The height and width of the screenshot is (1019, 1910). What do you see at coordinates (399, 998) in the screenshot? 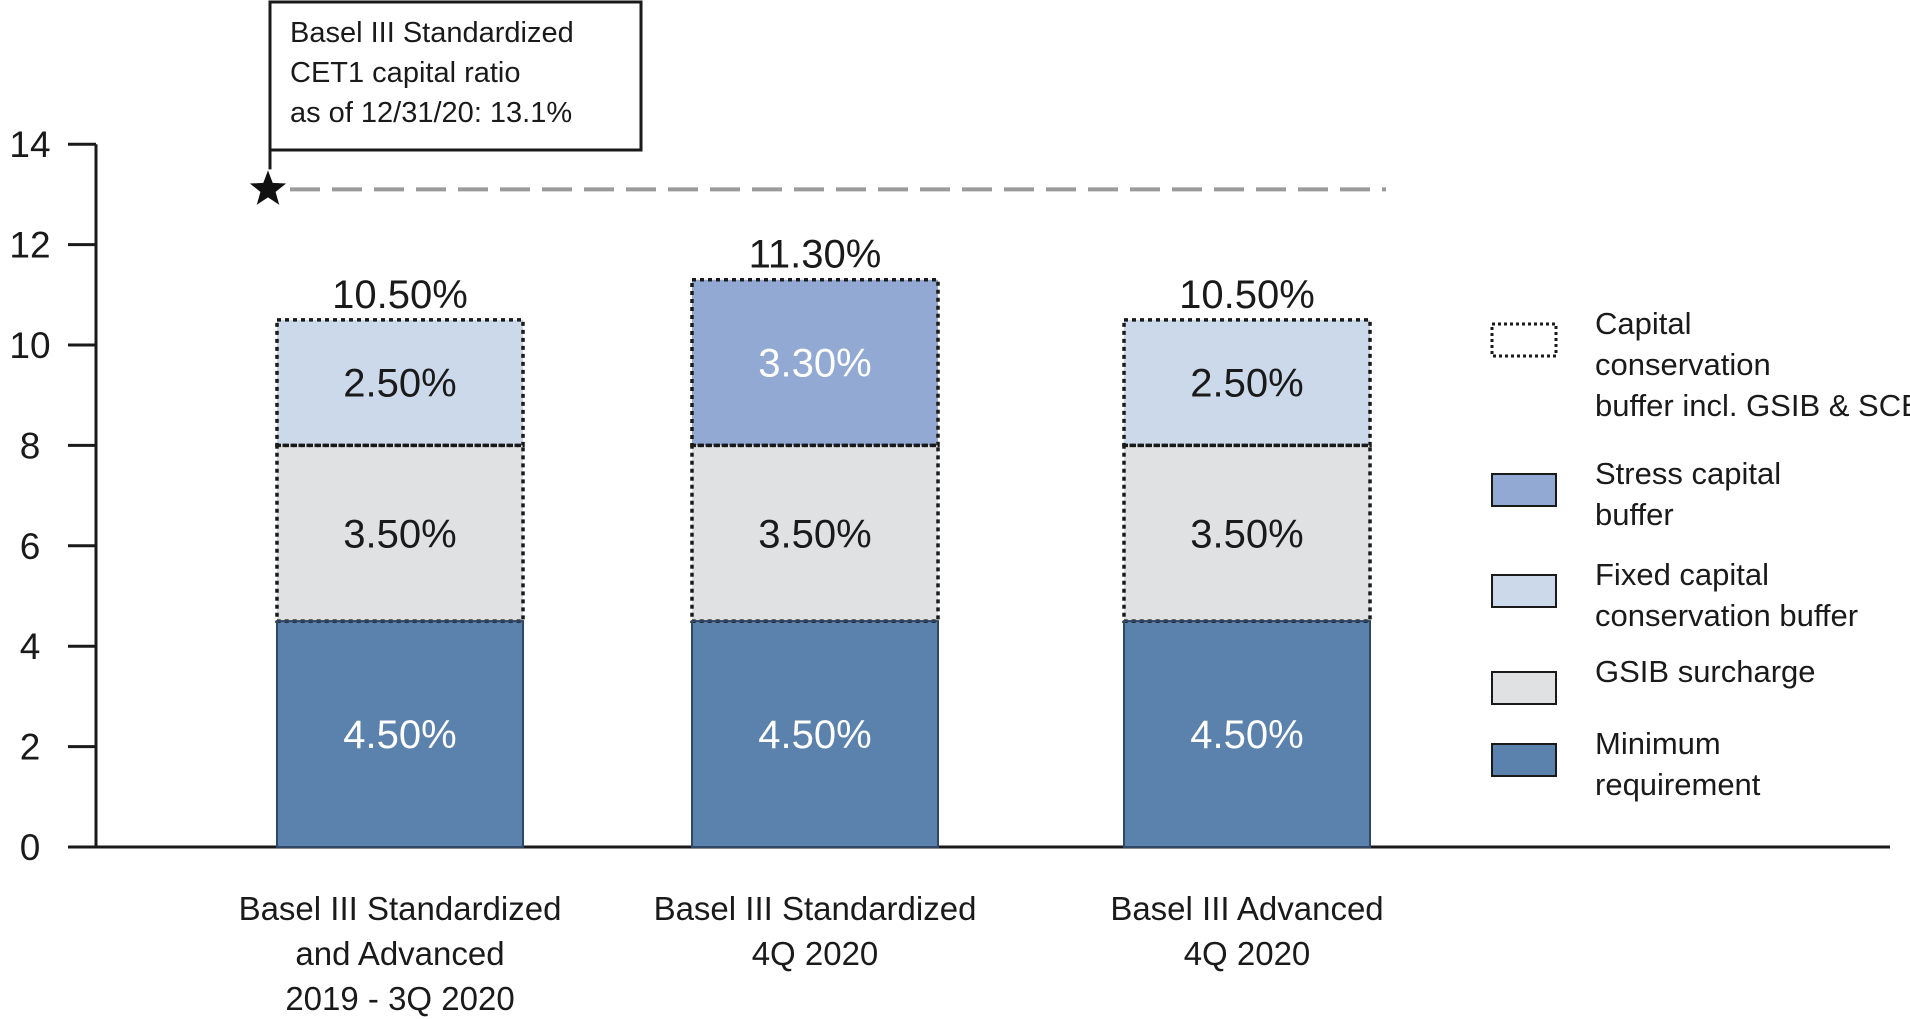
I see `x-category-label: 2019 - 3Q 2020` at bounding box center [399, 998].